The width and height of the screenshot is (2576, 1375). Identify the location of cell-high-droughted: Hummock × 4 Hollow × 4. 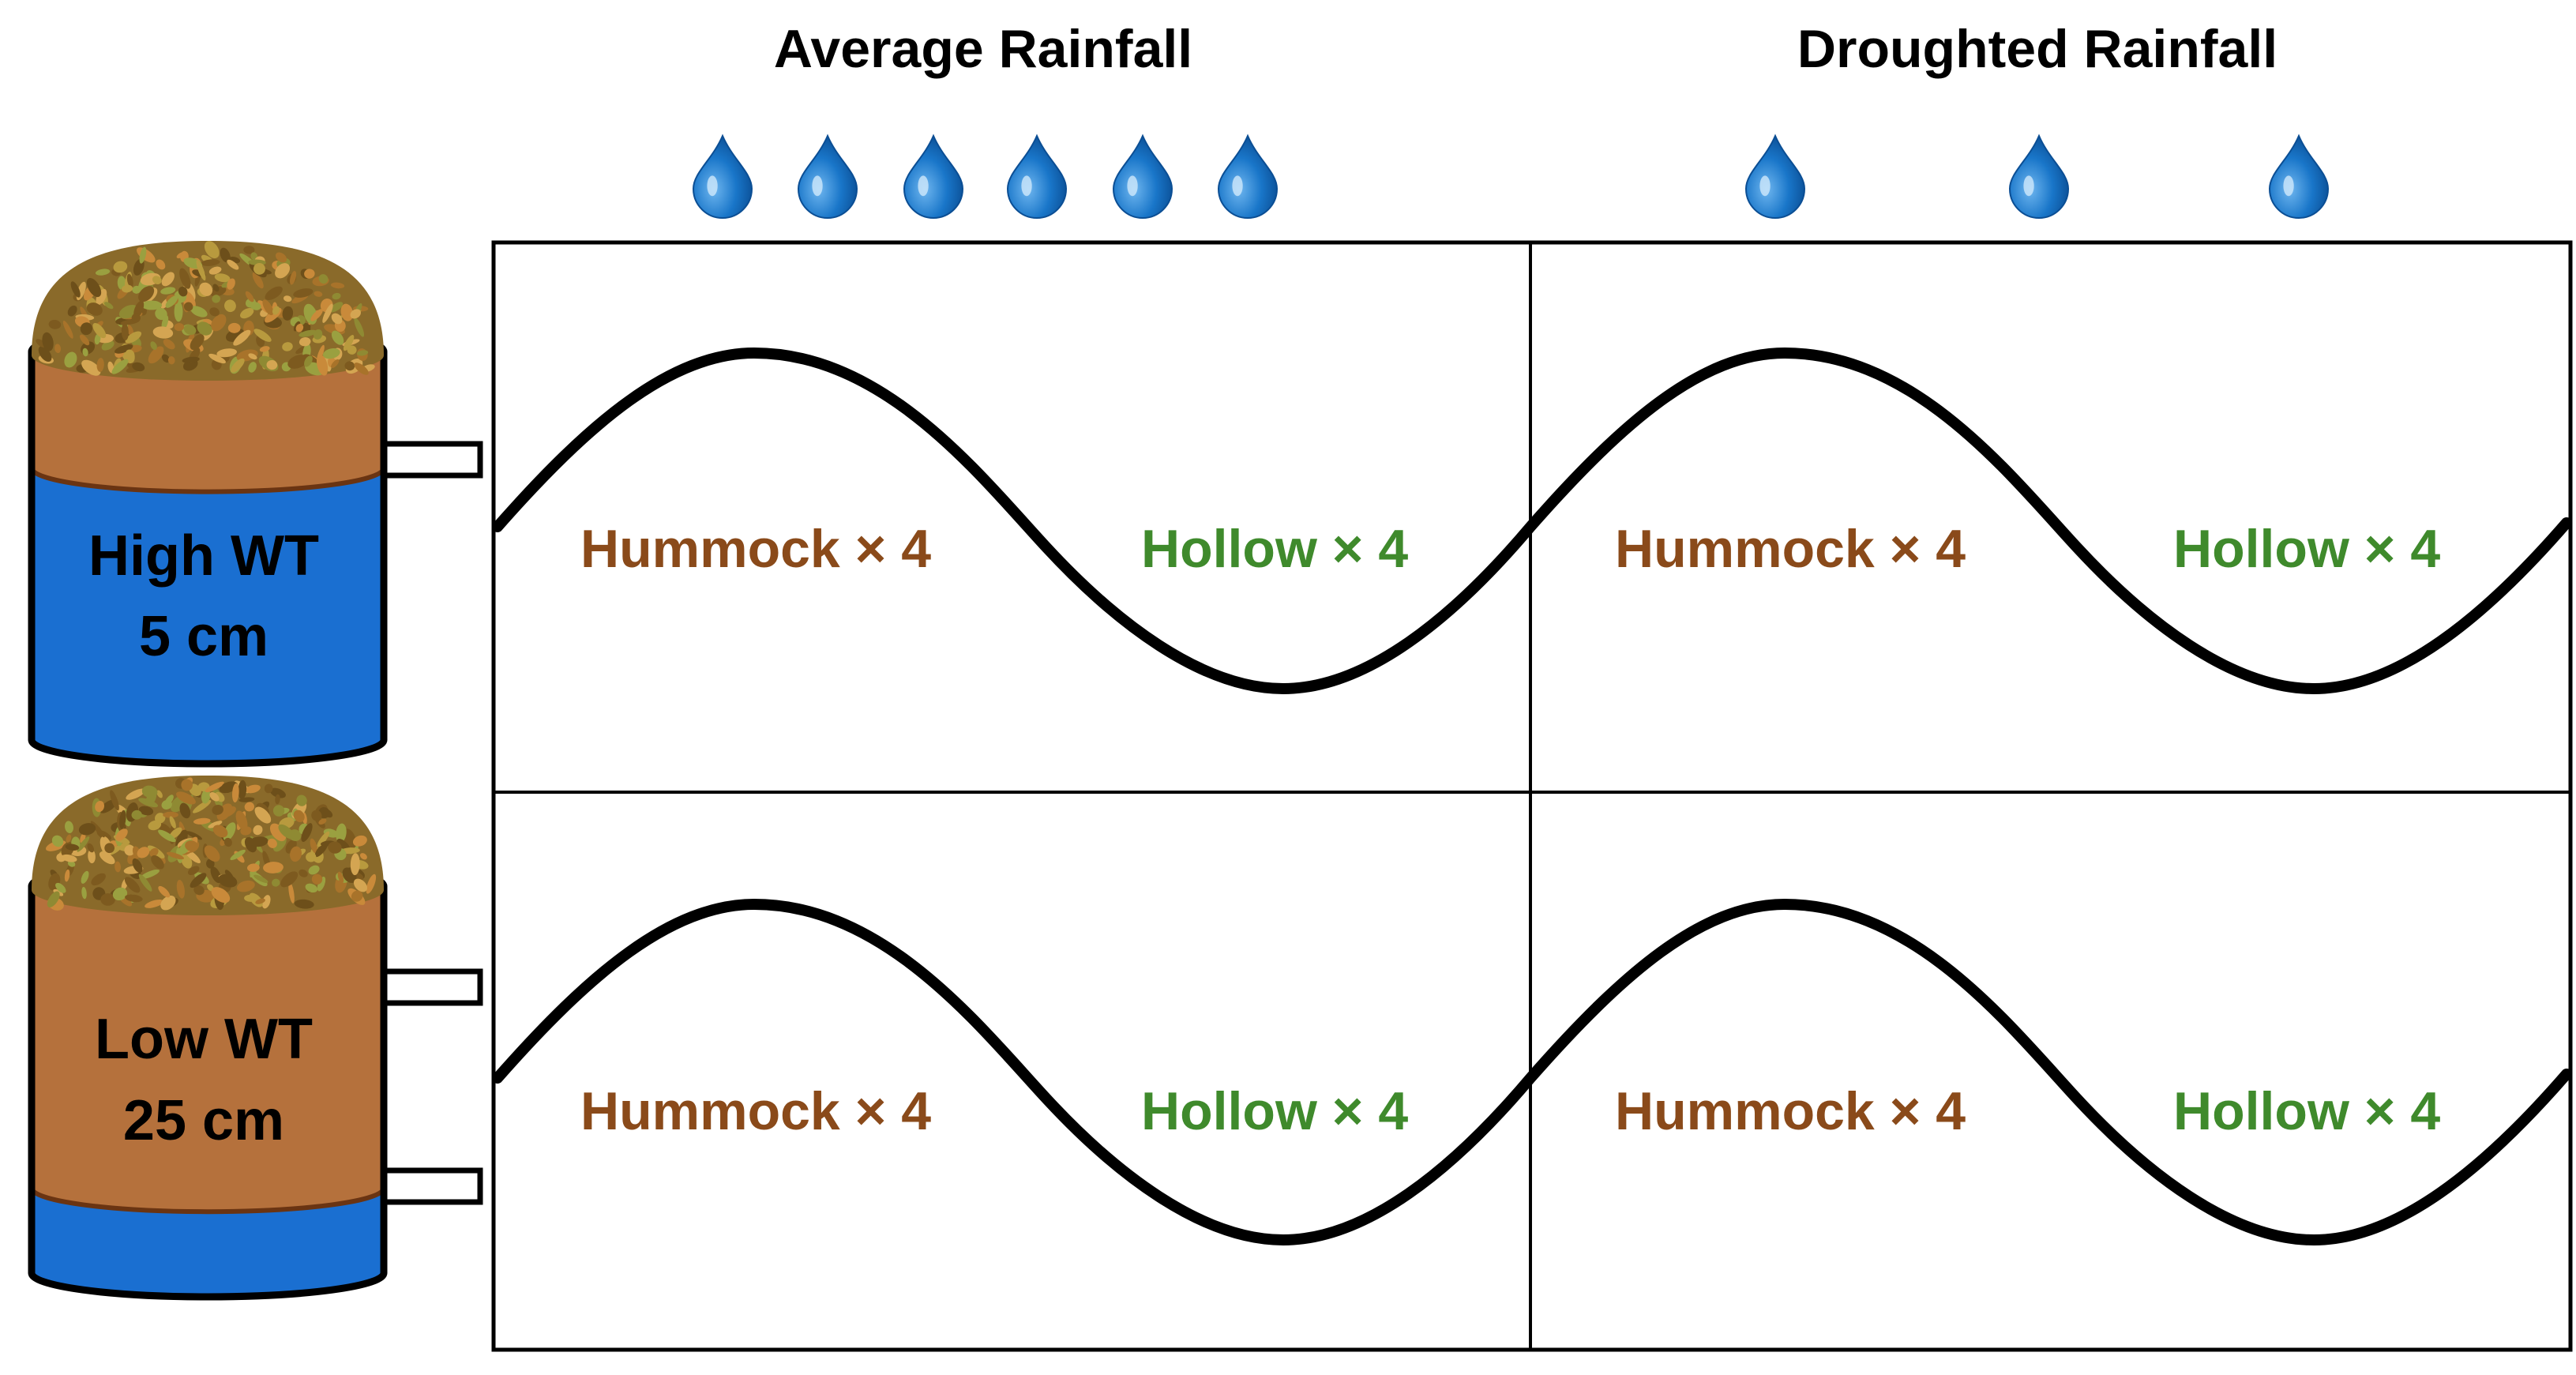
(2027, 549).